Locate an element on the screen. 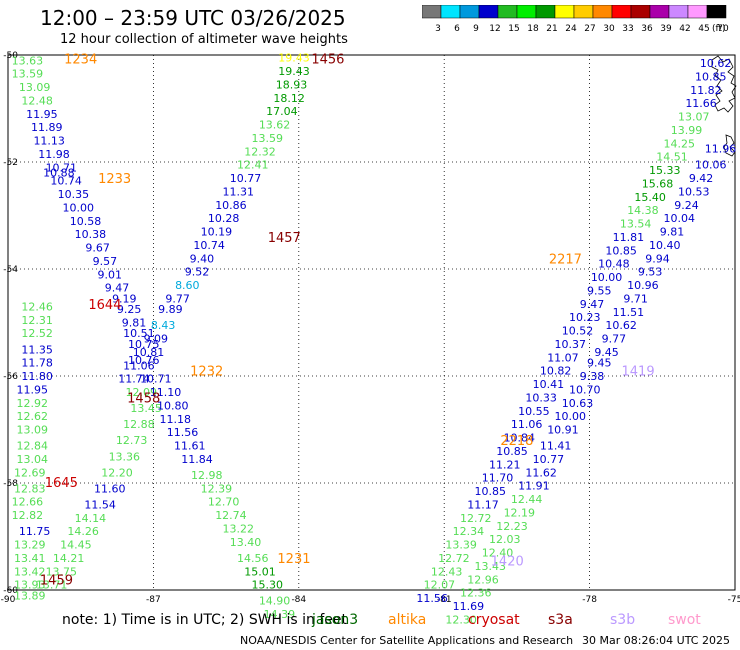 The height and width of the screenshot is (650, 740). x-tick-label: -81 is located at coordinates (444, 600).